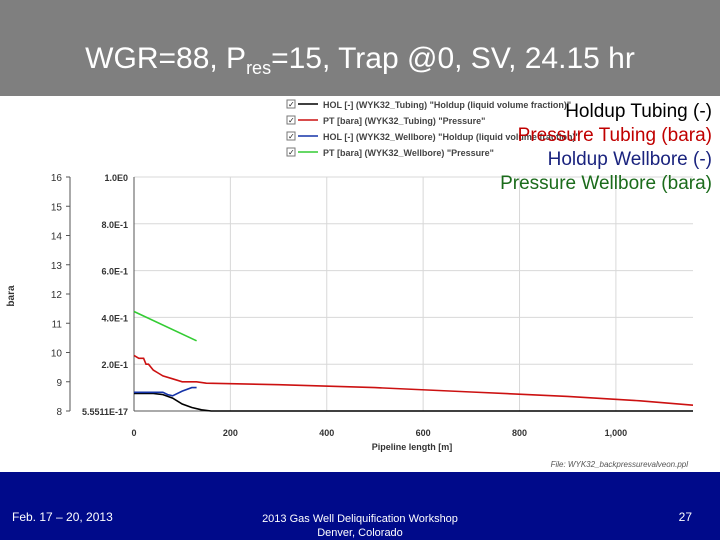 This screenshot has width=720, height=540. What do you see at coordinates (114, 225) in the screenshot?
I see `y-right-tick-label: 8.0E-1` at bounding box center [114, 225].